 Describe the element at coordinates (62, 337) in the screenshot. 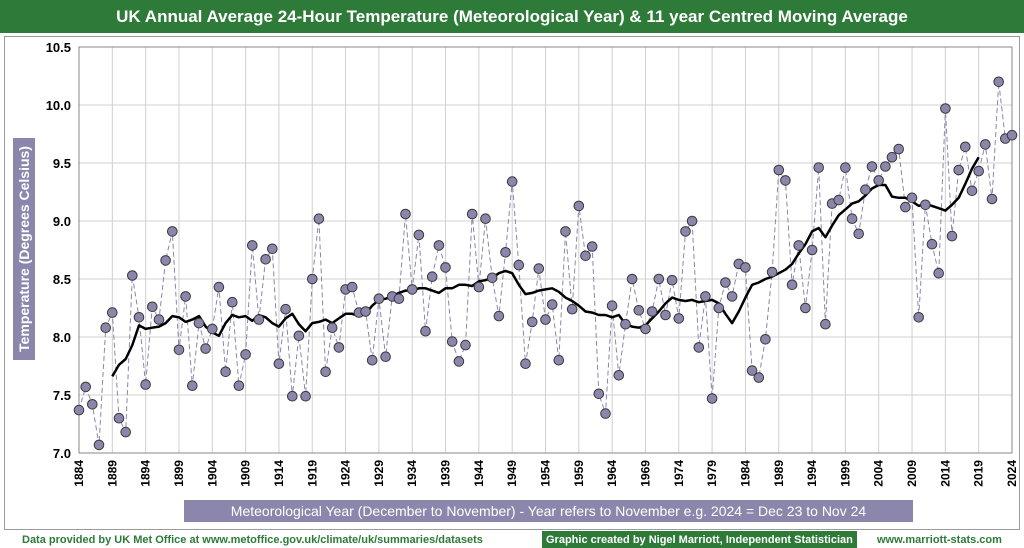

I see `y-tick-label: 8.0` at that location.